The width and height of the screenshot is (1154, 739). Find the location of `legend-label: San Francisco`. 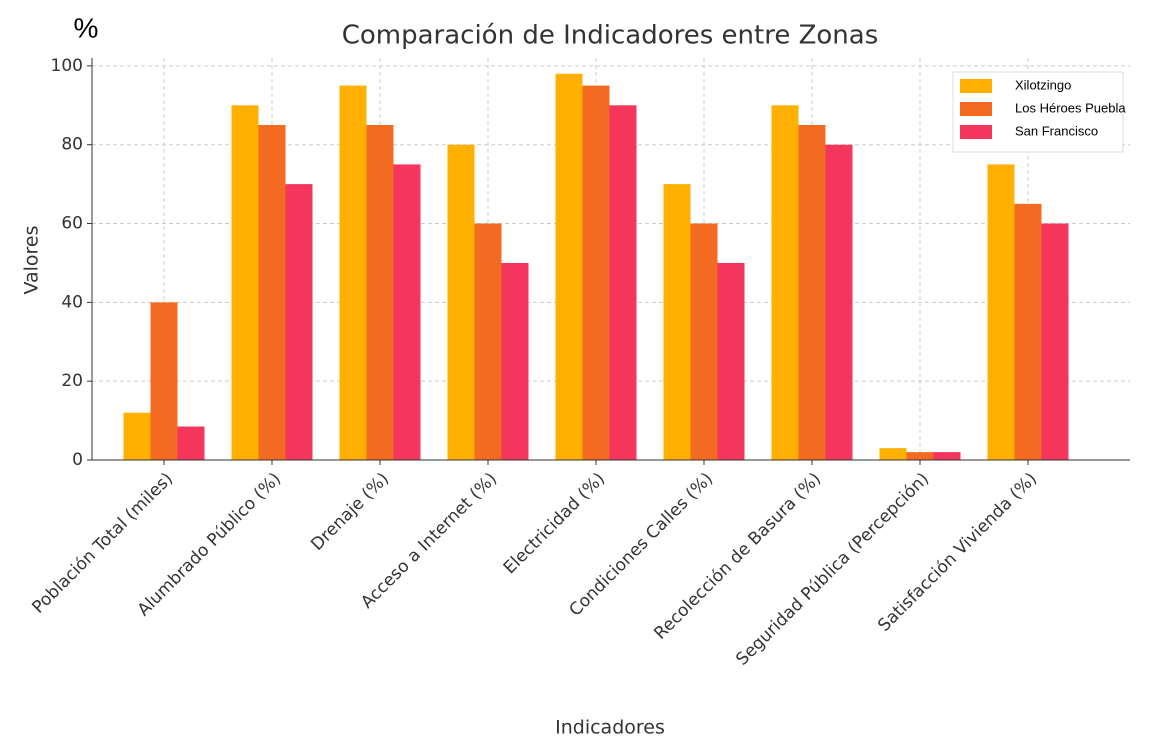

legend-label: San Francisco is located at coordinates (1056, 130).